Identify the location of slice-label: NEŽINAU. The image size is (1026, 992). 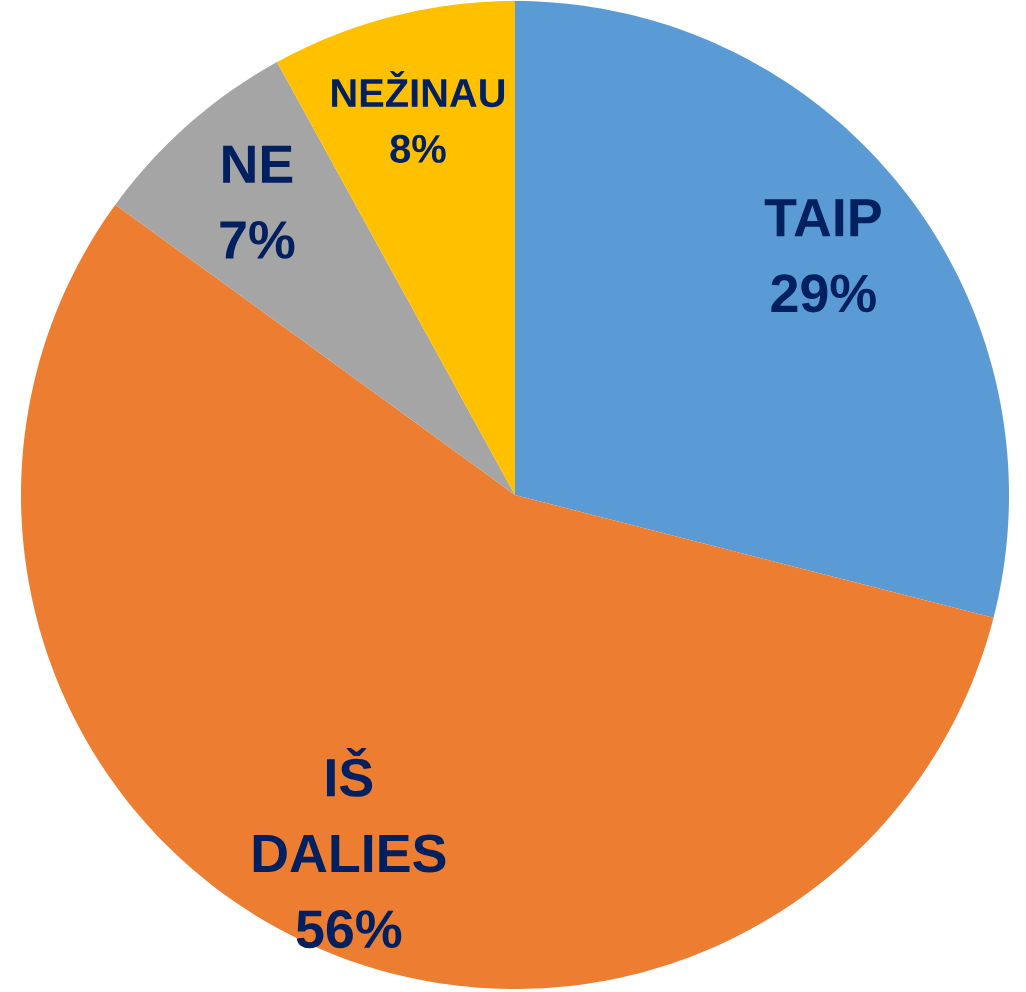
(418, 89).